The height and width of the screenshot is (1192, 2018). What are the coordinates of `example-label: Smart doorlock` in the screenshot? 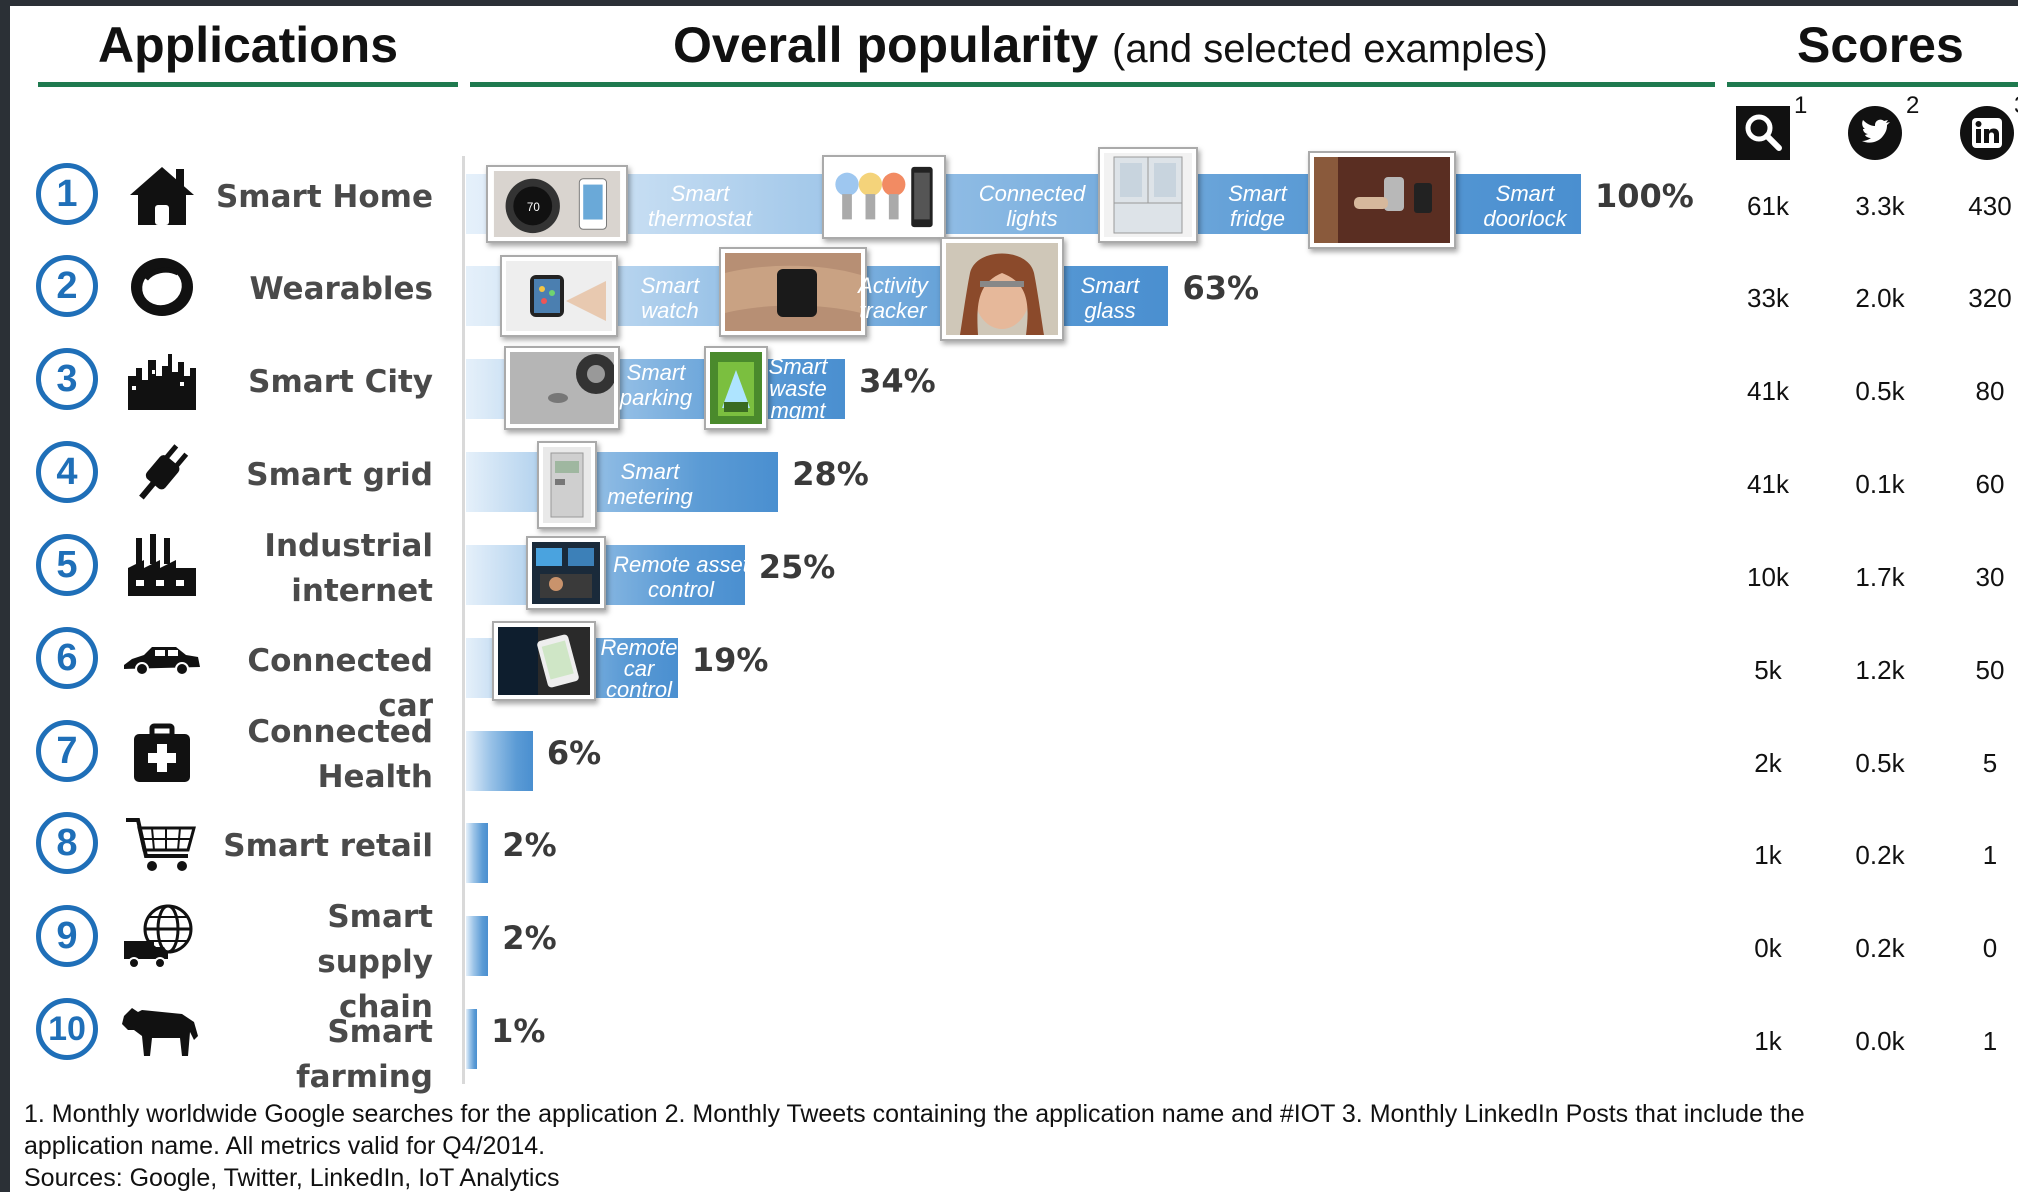 It's located at (1525, 206).